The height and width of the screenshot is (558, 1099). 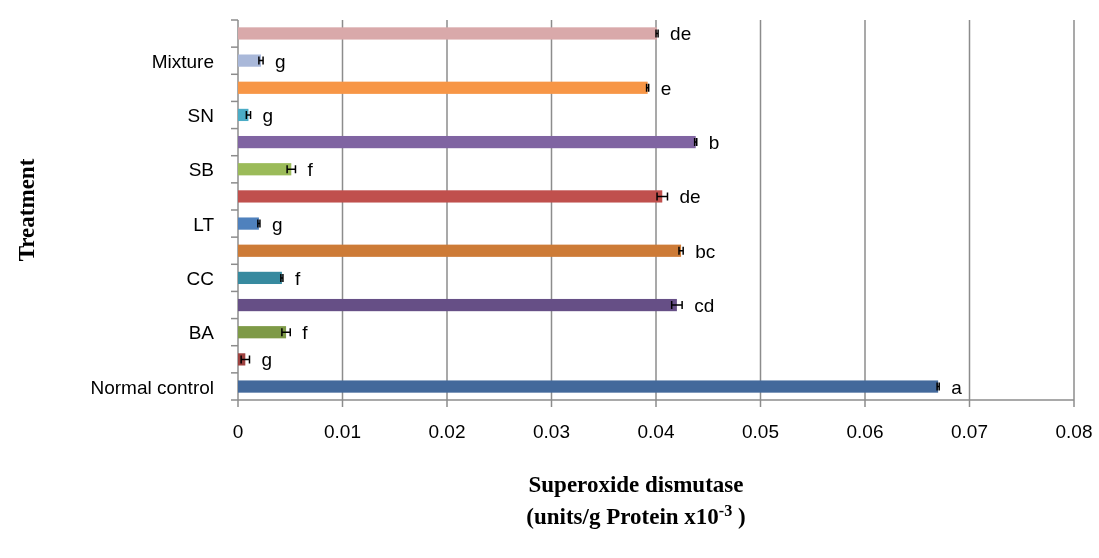 What do you see at coordinates (636, 500) in the screenshot?
I see `x-axis-title: Superoxide dismutase (units/g Protein x10$^{-3}$ )` at bounding box center [636, 500].